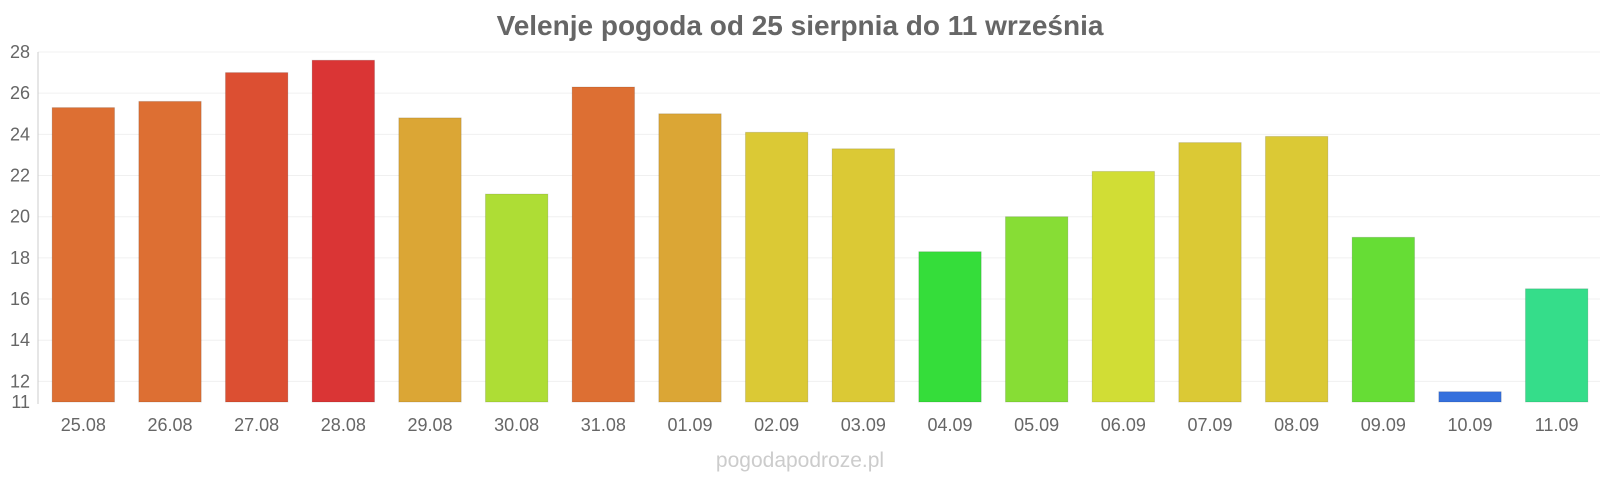  I want to click on bar-28.08, so click(343, 231).